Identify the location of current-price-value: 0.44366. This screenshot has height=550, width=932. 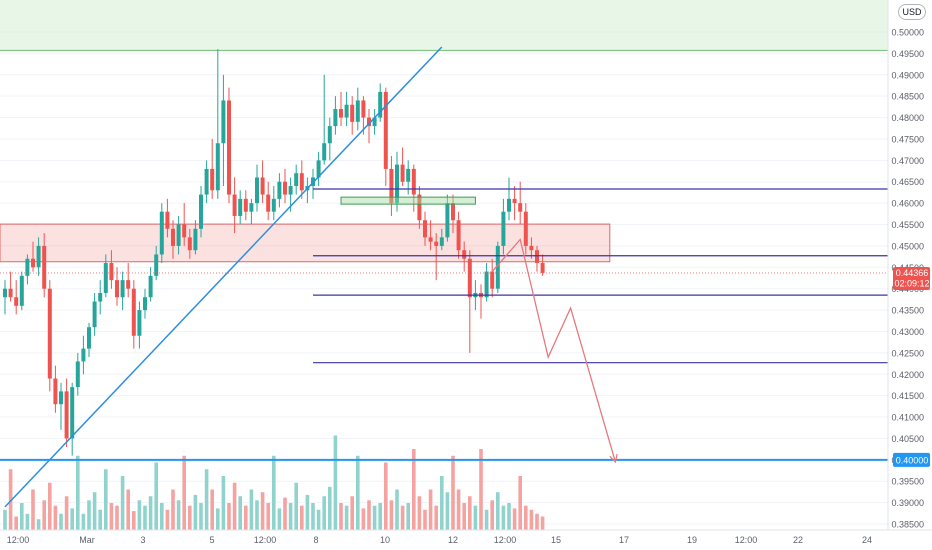
(912, 273).